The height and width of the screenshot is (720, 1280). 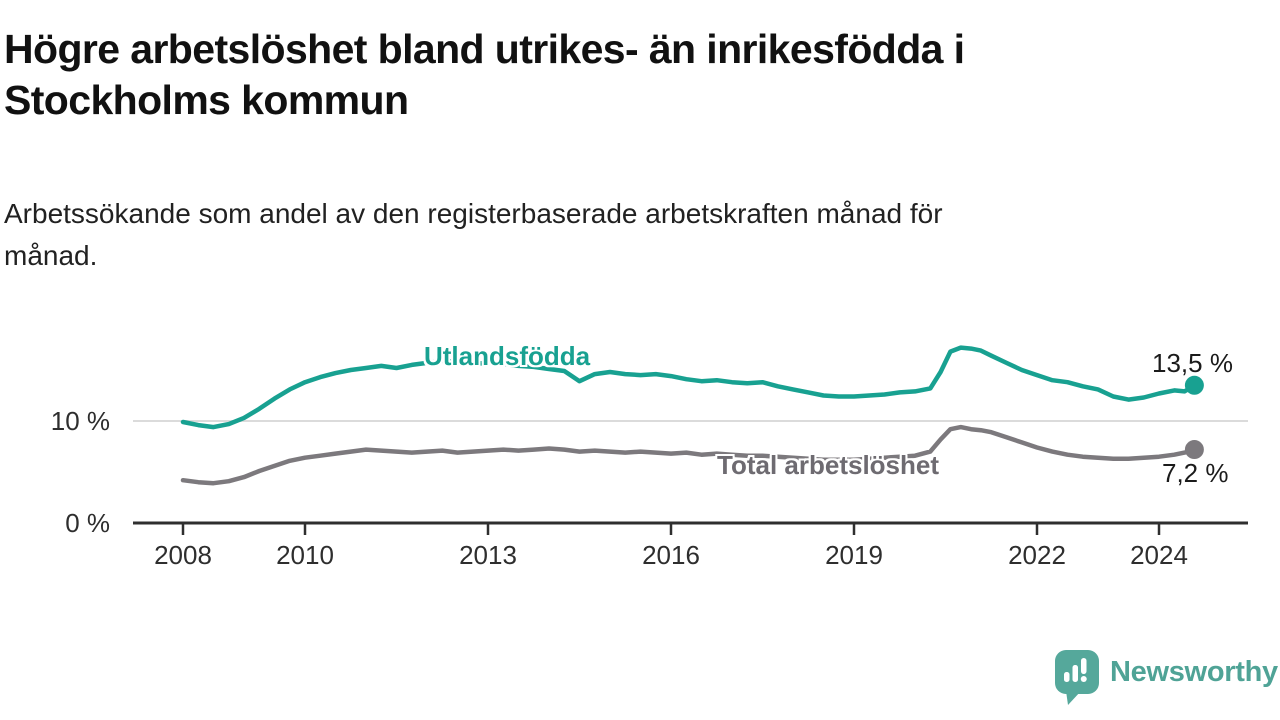 I want to click on series-label-utlandsfodda: Utlandsfödda, so click(x=507, y=356).